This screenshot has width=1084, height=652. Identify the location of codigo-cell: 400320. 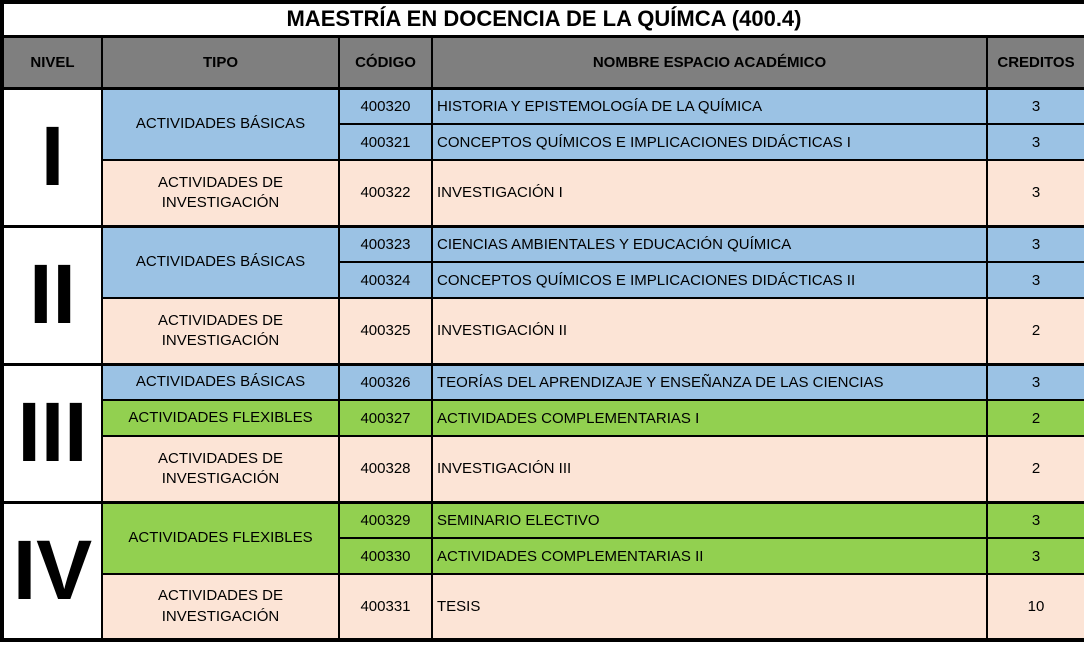
(385, 105).